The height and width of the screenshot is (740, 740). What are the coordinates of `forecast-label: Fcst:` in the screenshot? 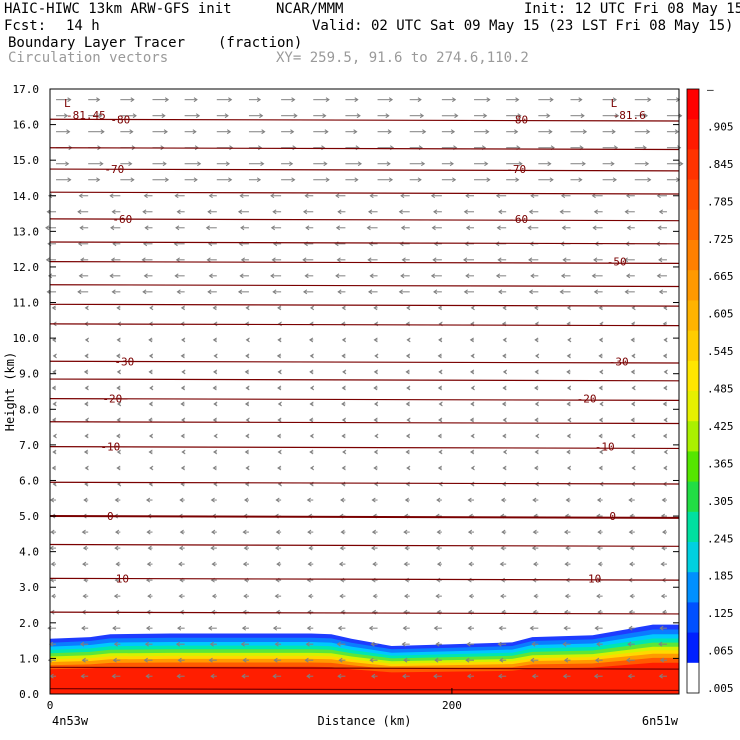 It's located at (25, 26).